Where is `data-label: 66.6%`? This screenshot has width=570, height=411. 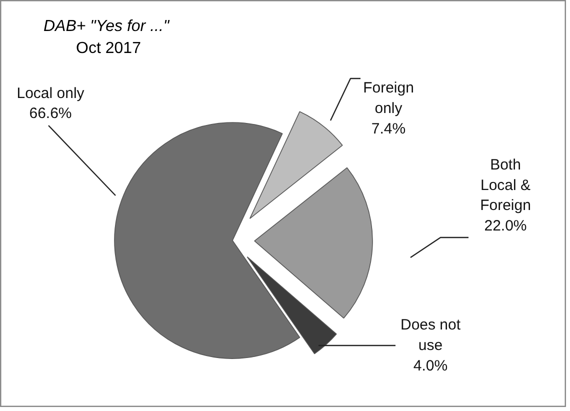 data-label: 66.6% is located at coordinates (50, 113).